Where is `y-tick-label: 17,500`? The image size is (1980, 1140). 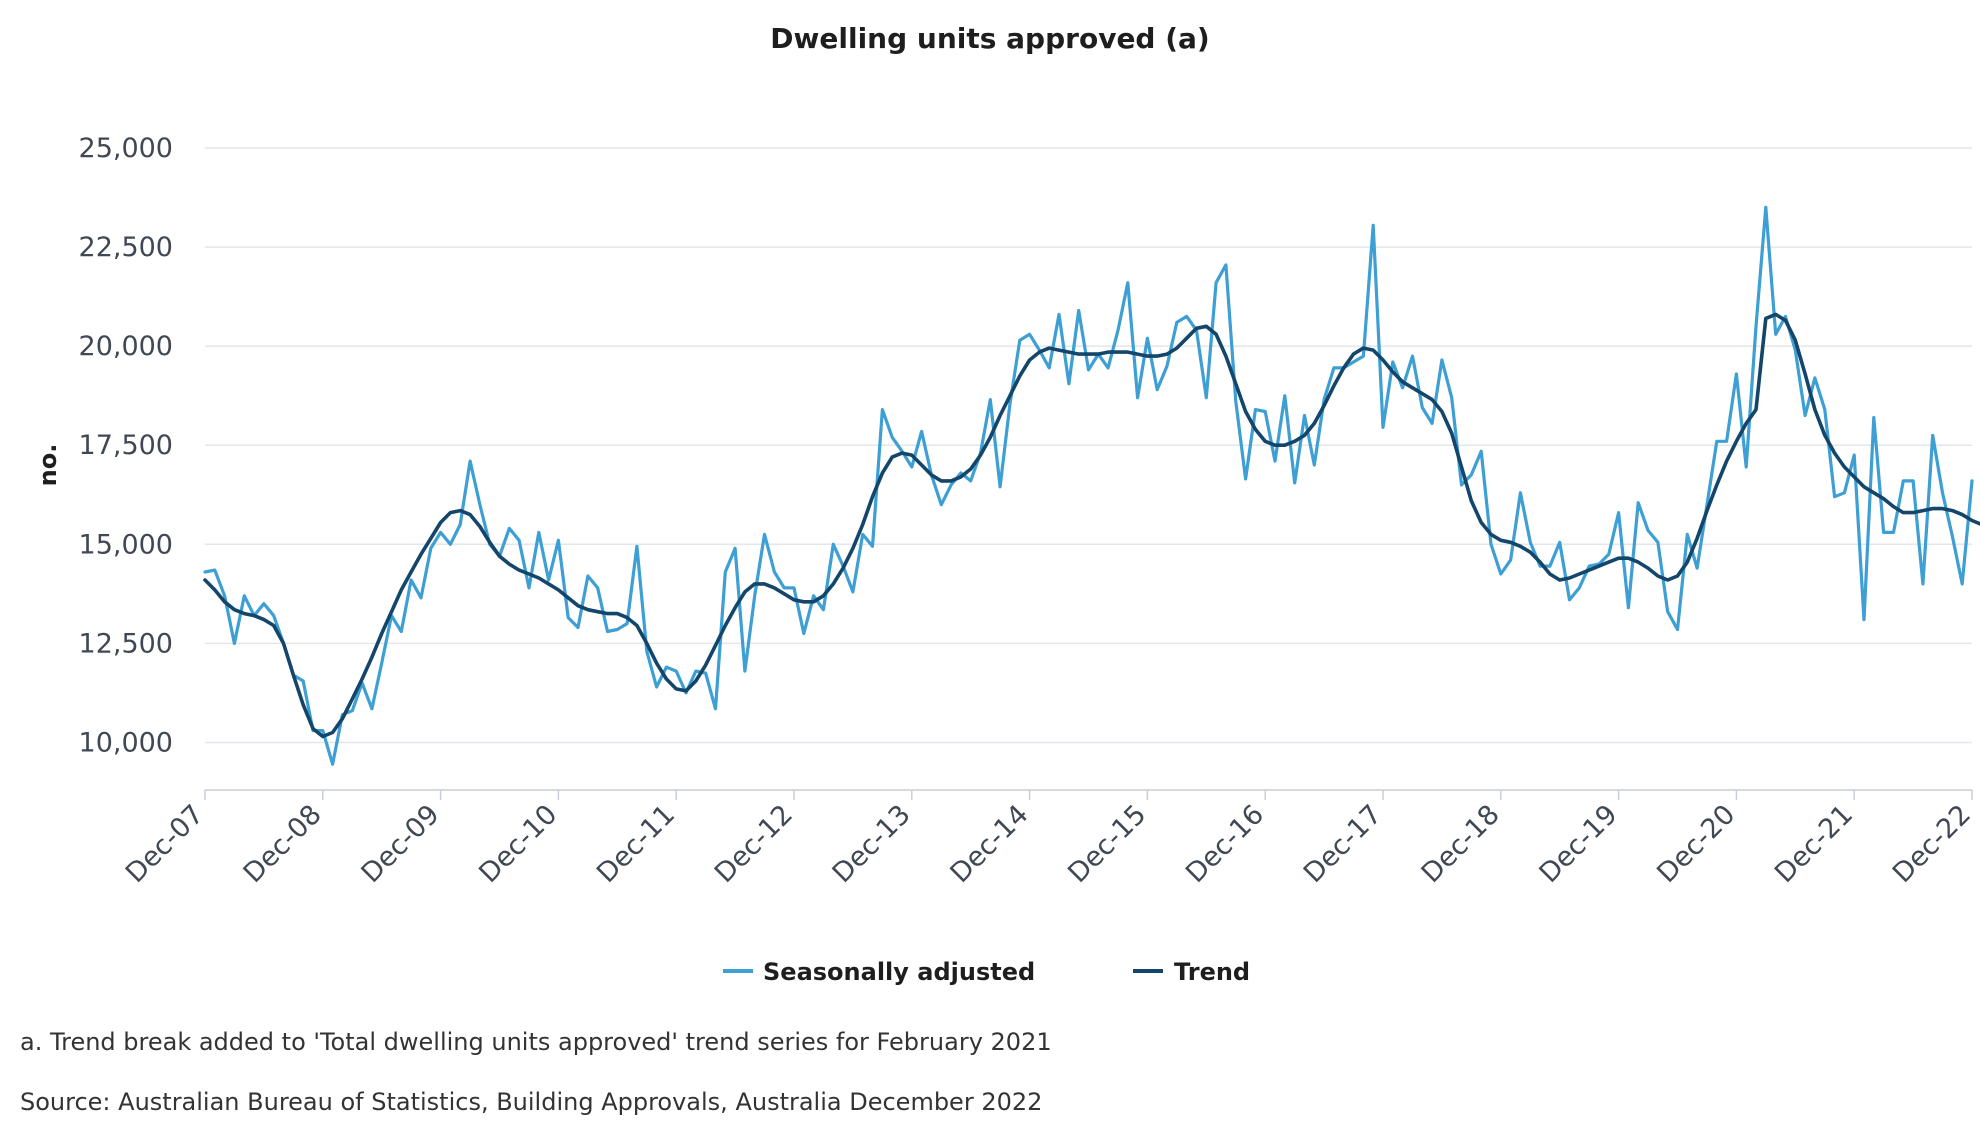 y-tick-label: 17,500 is located at coordinates (126, 445).